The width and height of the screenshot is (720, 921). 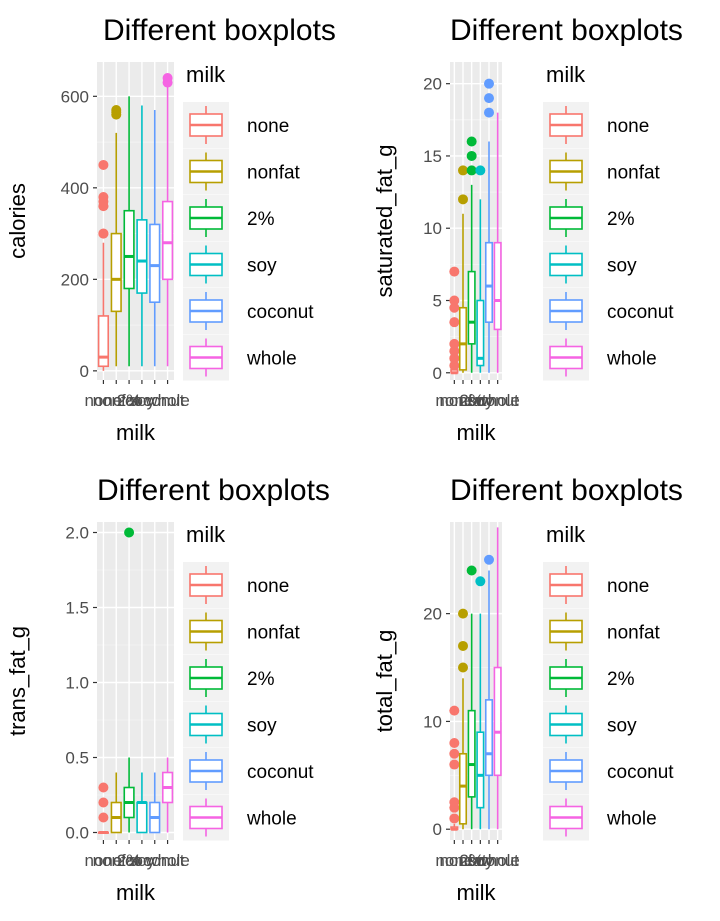 I want to click on plot-background, so click(x=135, y=681).